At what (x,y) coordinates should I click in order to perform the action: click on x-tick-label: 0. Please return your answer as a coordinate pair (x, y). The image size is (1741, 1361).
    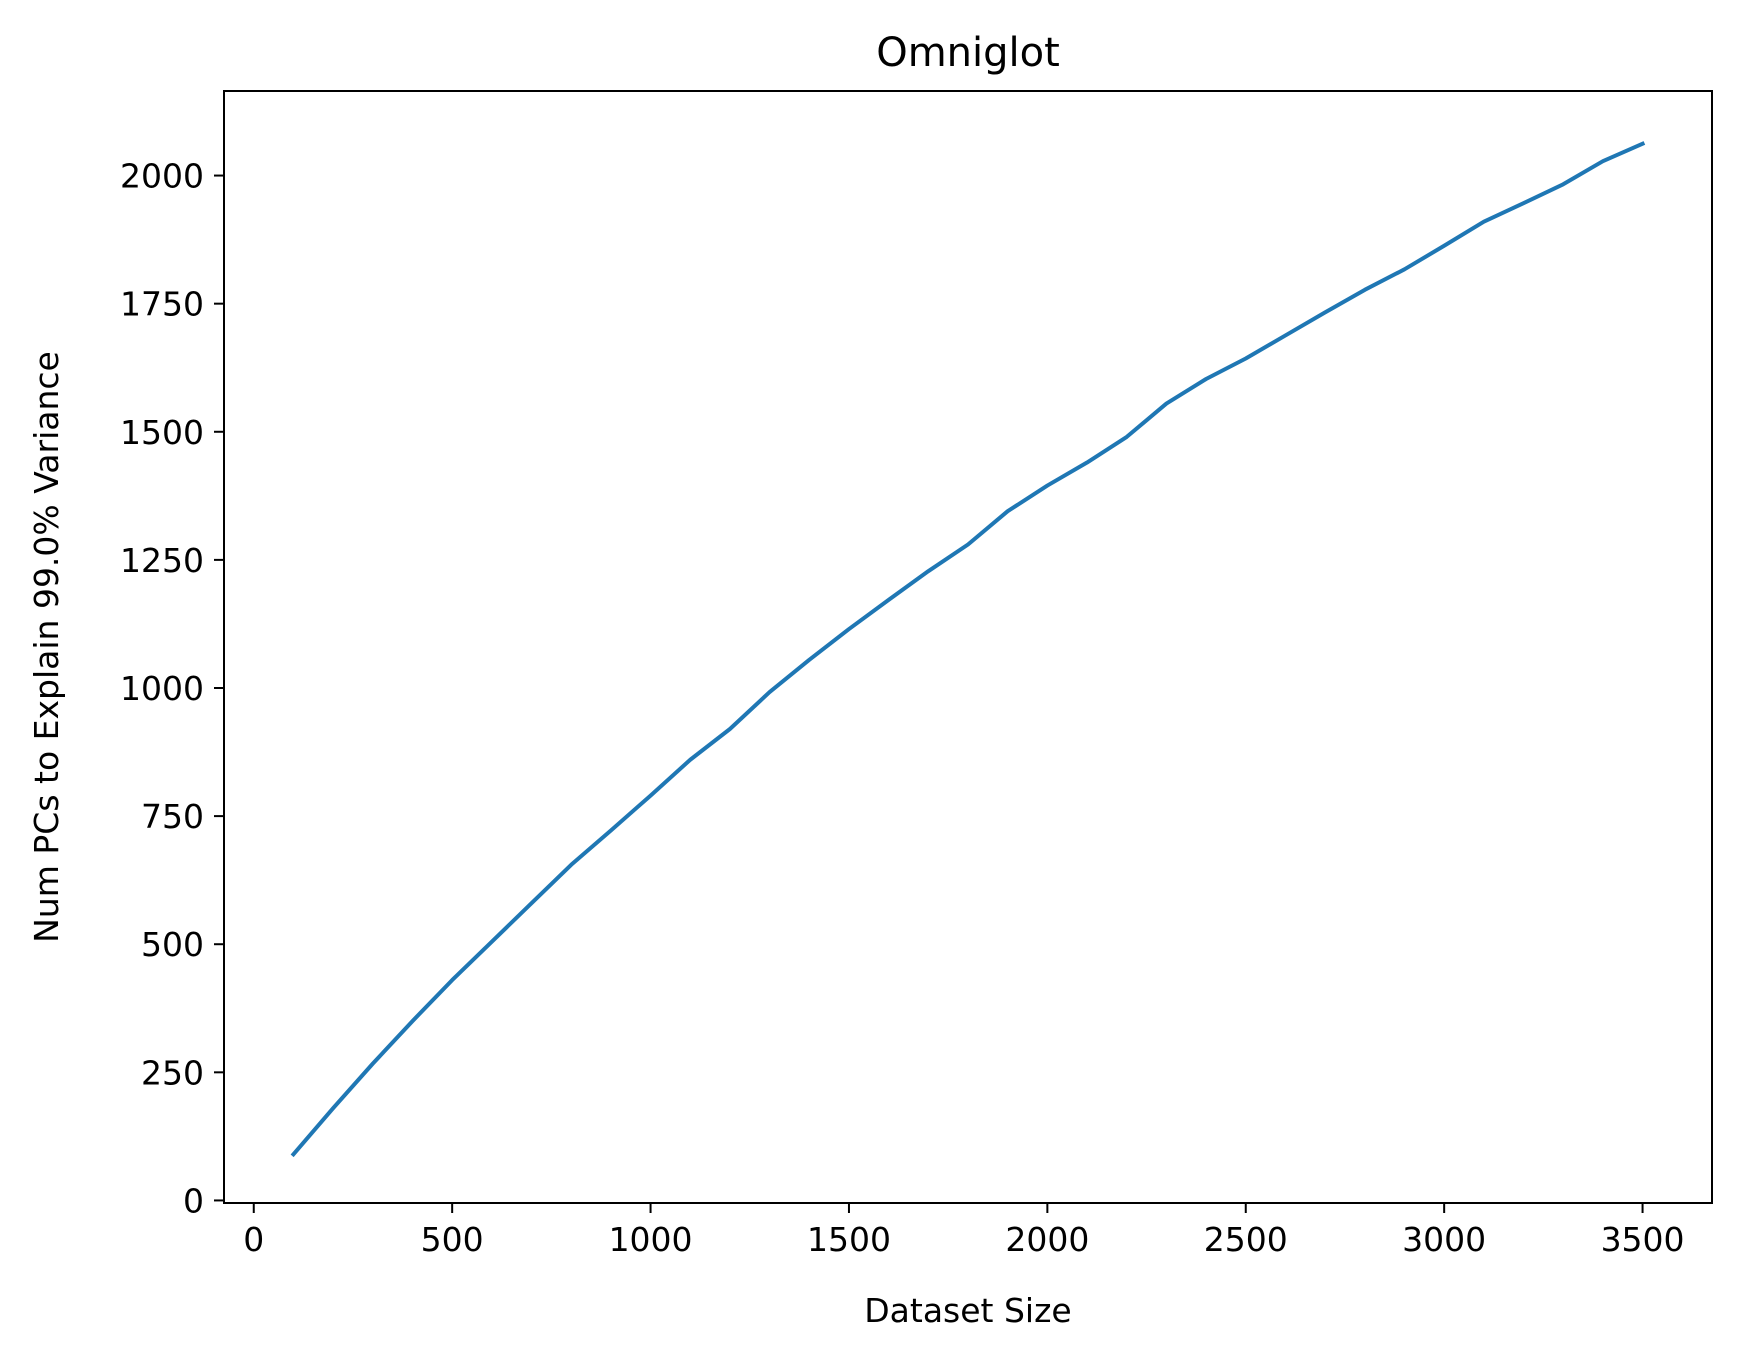
    Looking at the image, I should click on (253, 1239).